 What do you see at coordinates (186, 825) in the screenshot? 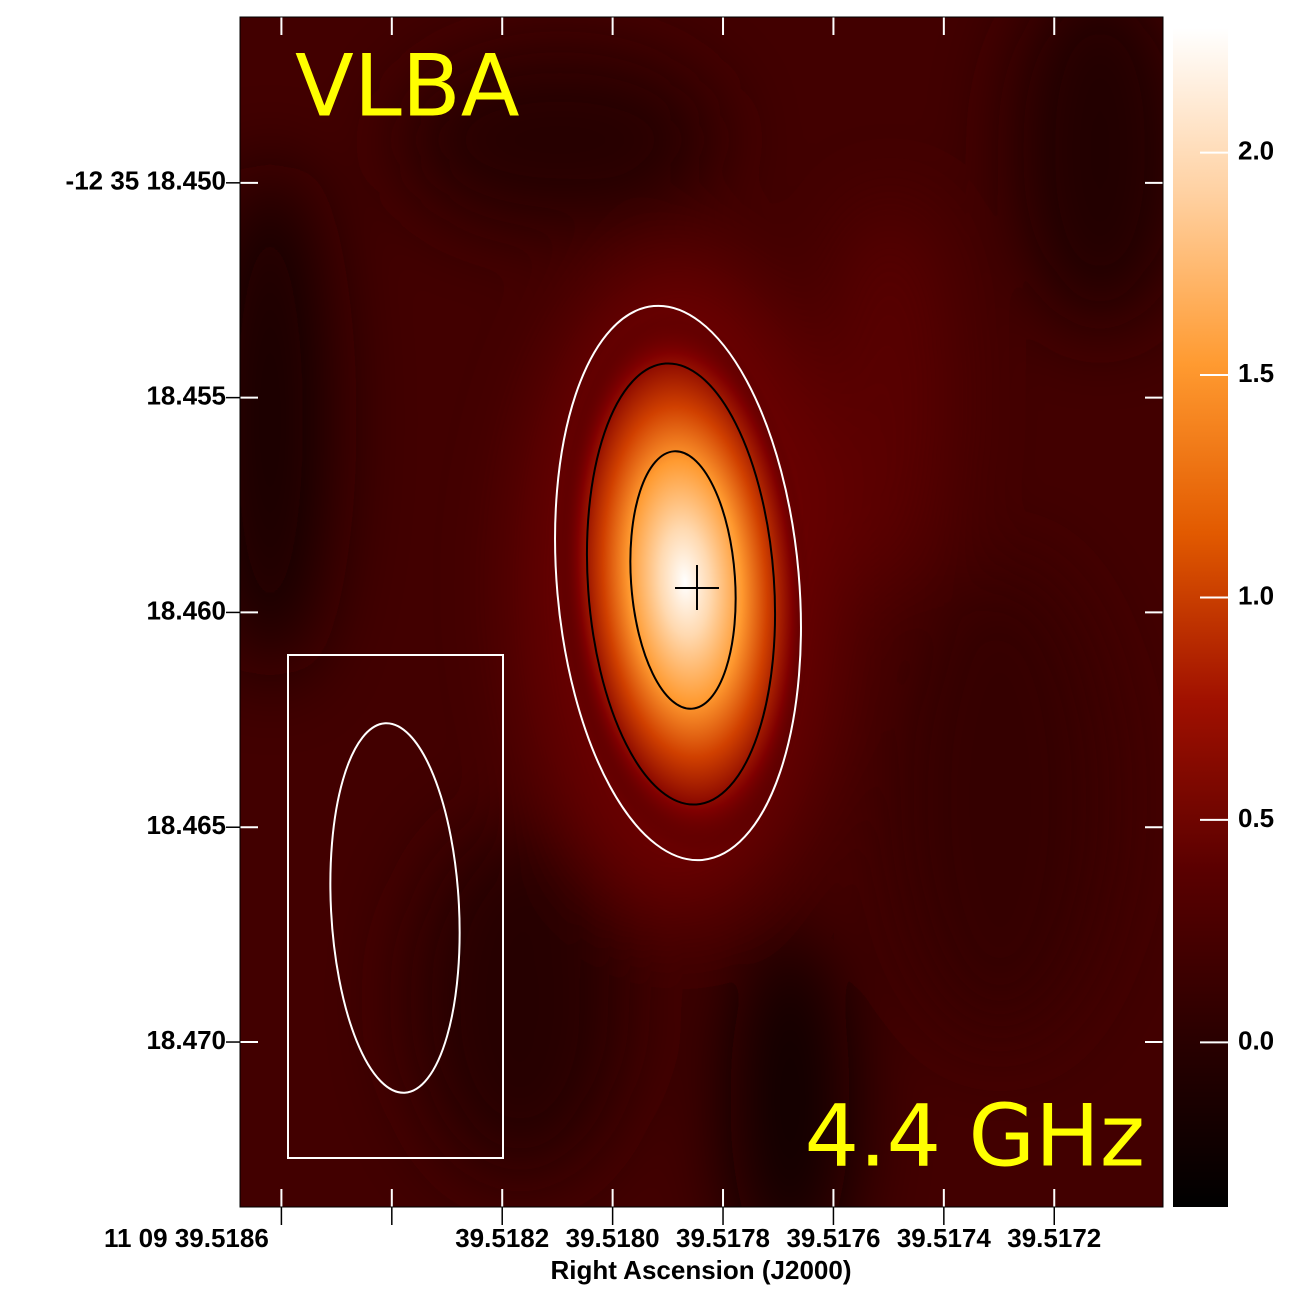
I see `y-tick-label: 18.465` at bounding box center [186, 825].